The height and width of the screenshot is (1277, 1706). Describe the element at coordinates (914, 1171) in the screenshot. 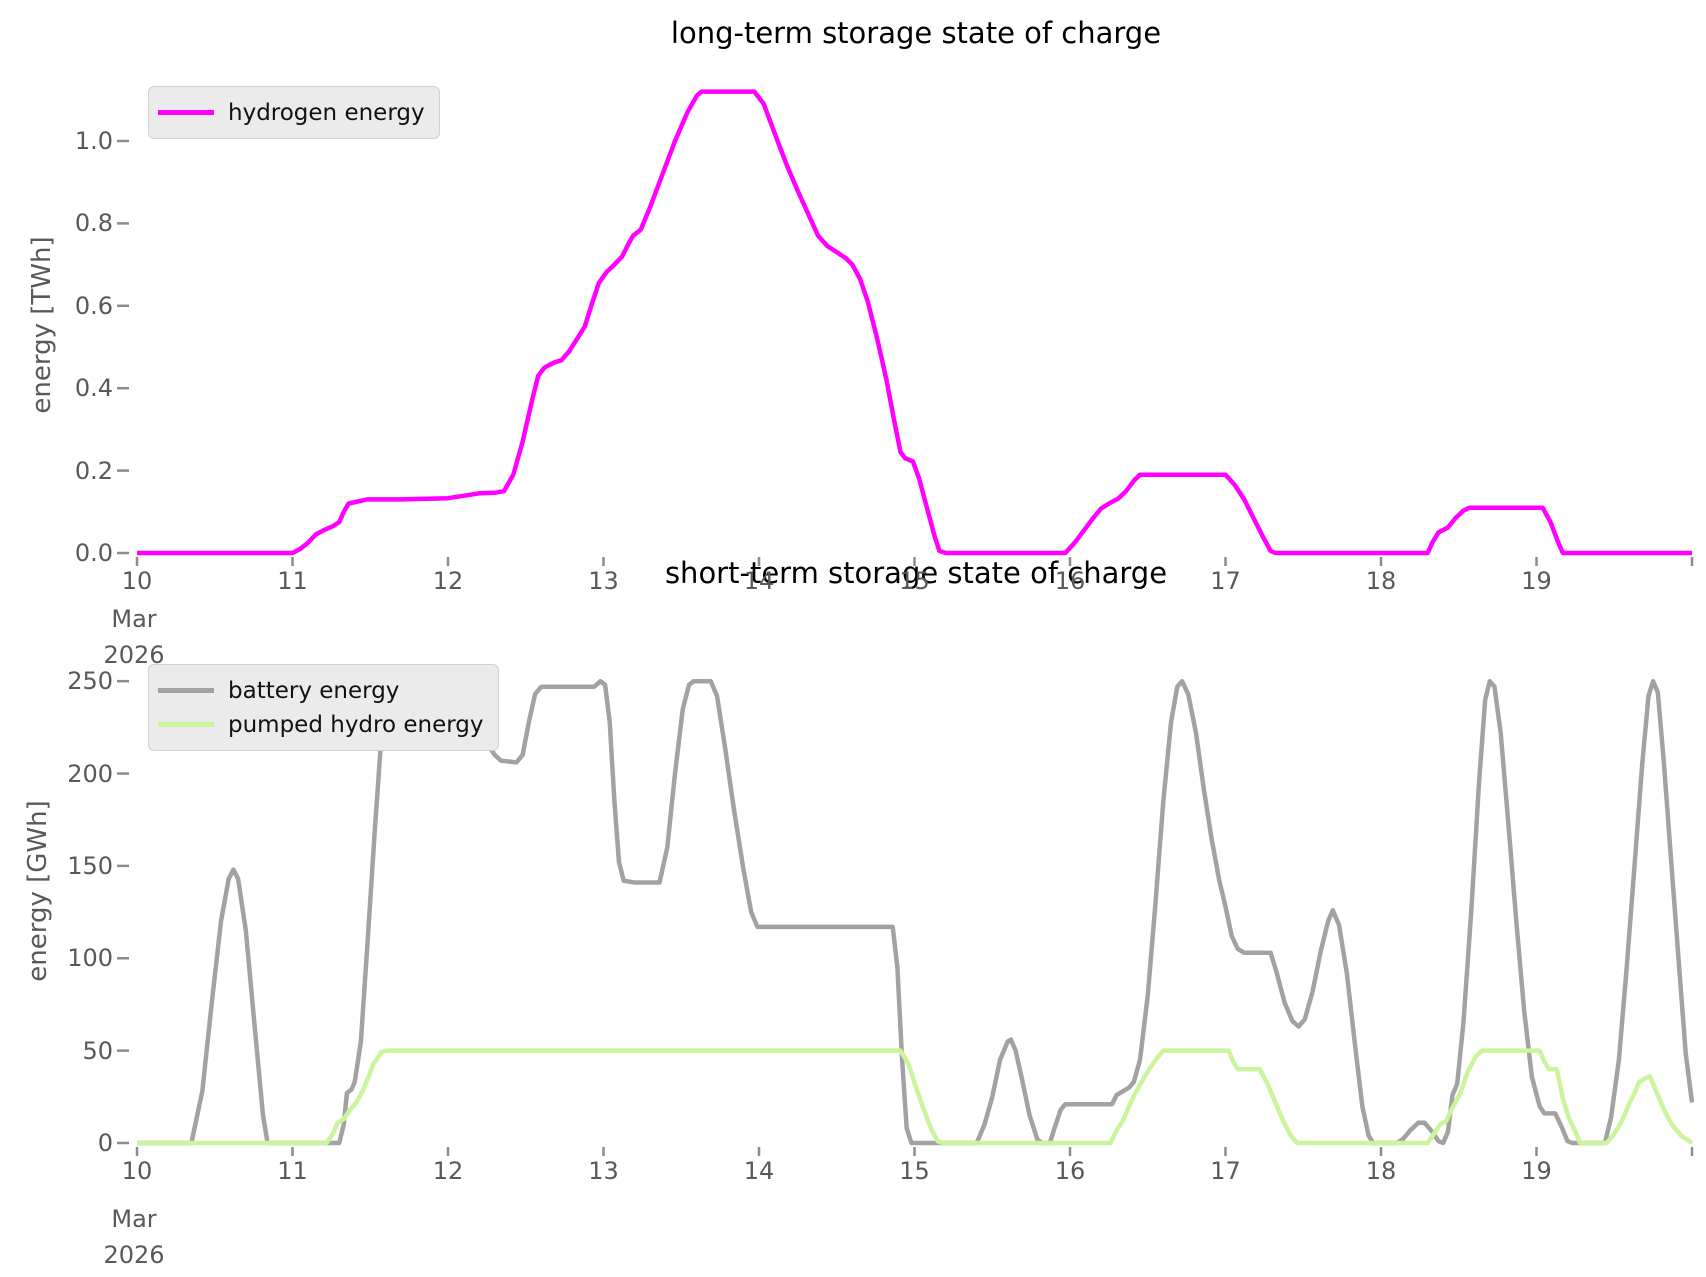

I see `bottom-xtick-label: 15` at that location.